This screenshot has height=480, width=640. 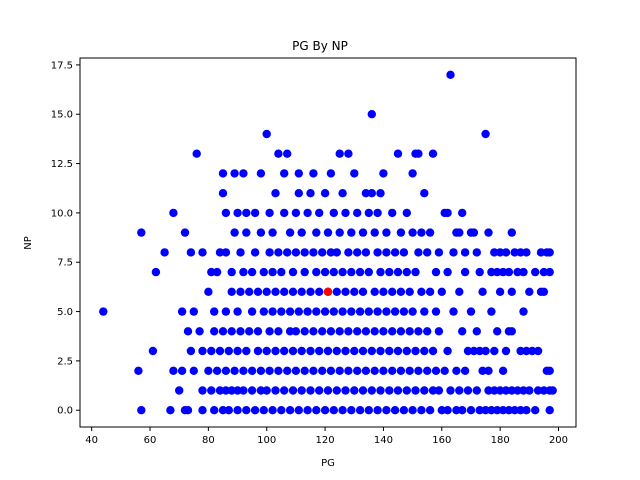 What do you see at coordinates (325, 440) in the screenshot?
I see `x-tick-label: 120` at bounding box center [325, 440].